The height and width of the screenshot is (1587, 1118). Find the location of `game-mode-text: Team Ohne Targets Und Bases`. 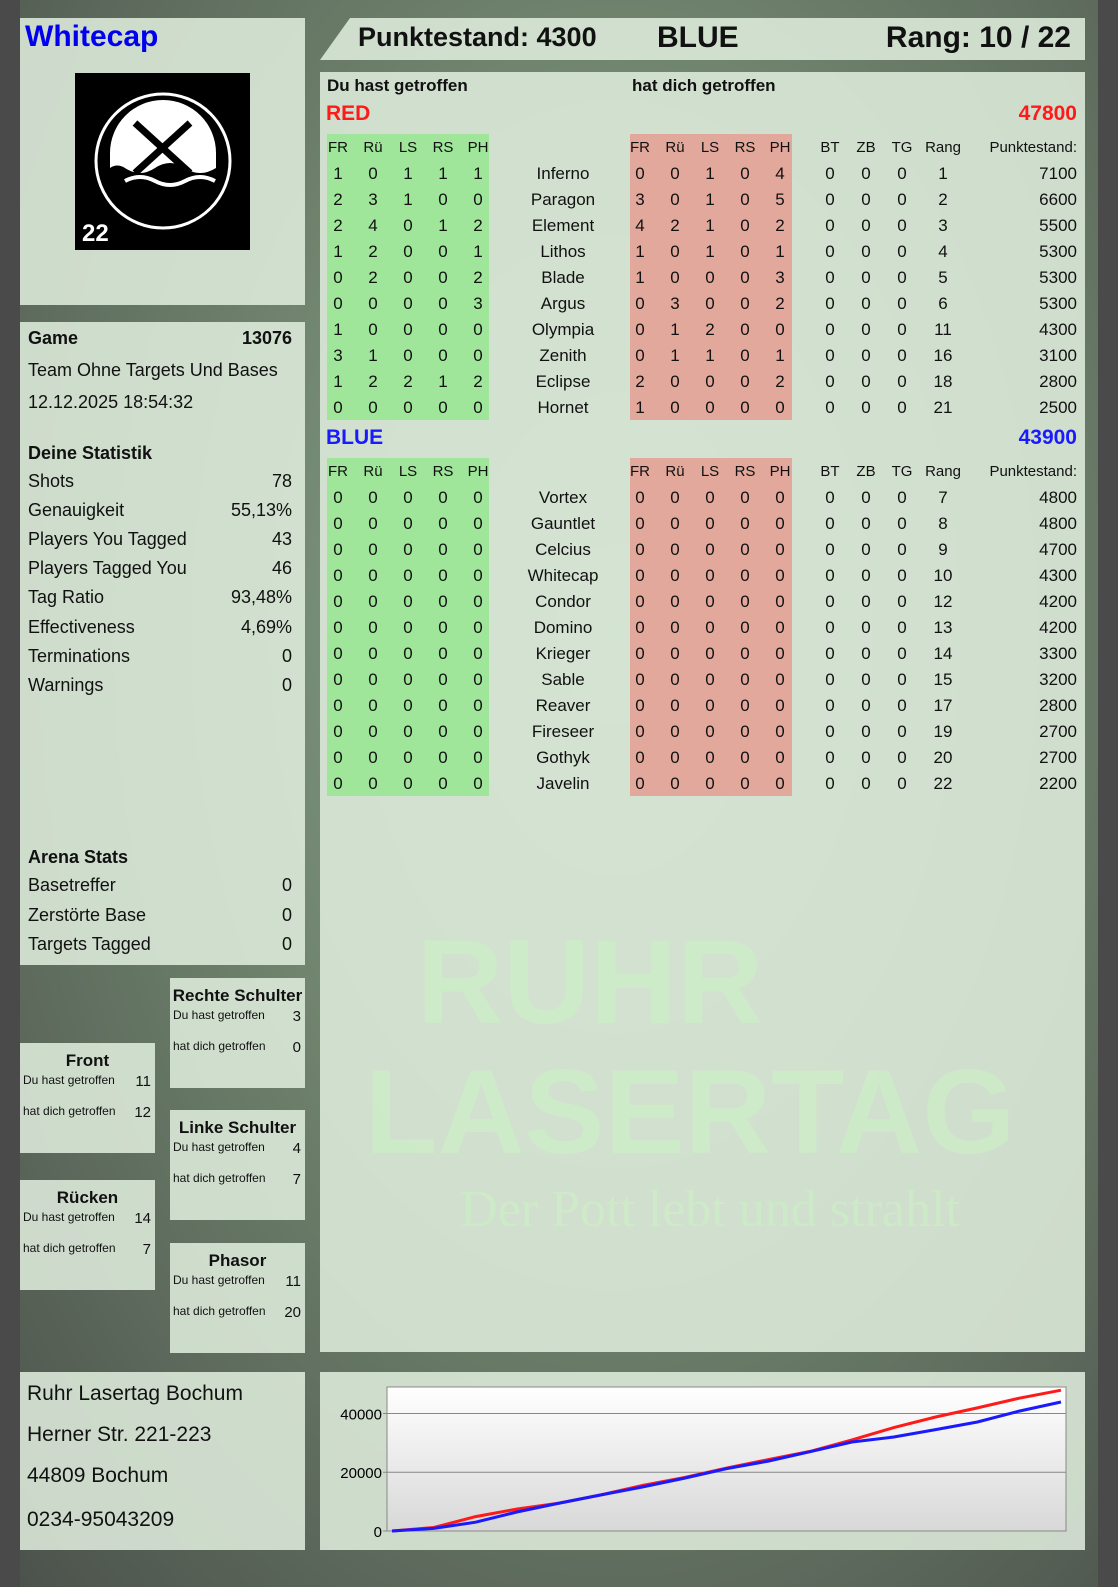

game-mode-text: Team Ohne Targets Und Bases is located at coordinates (153, 370).